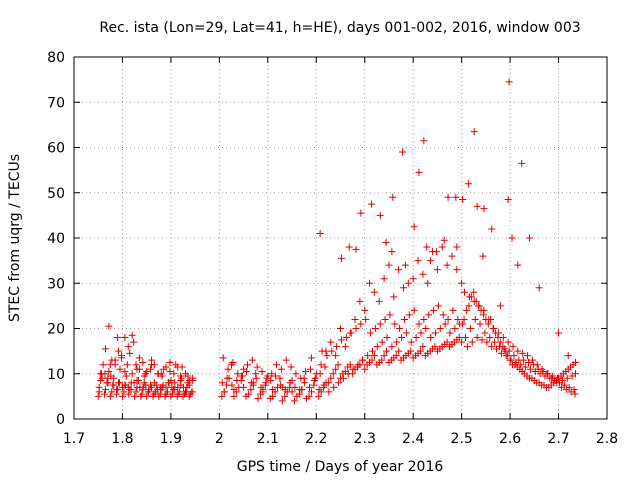 The height and width of the screenshot is (480, 640). Describe the element at coordinates (340, 467) in the screenshot. I see `x-axis-label: GPS time / Days of year 2016` at that location.